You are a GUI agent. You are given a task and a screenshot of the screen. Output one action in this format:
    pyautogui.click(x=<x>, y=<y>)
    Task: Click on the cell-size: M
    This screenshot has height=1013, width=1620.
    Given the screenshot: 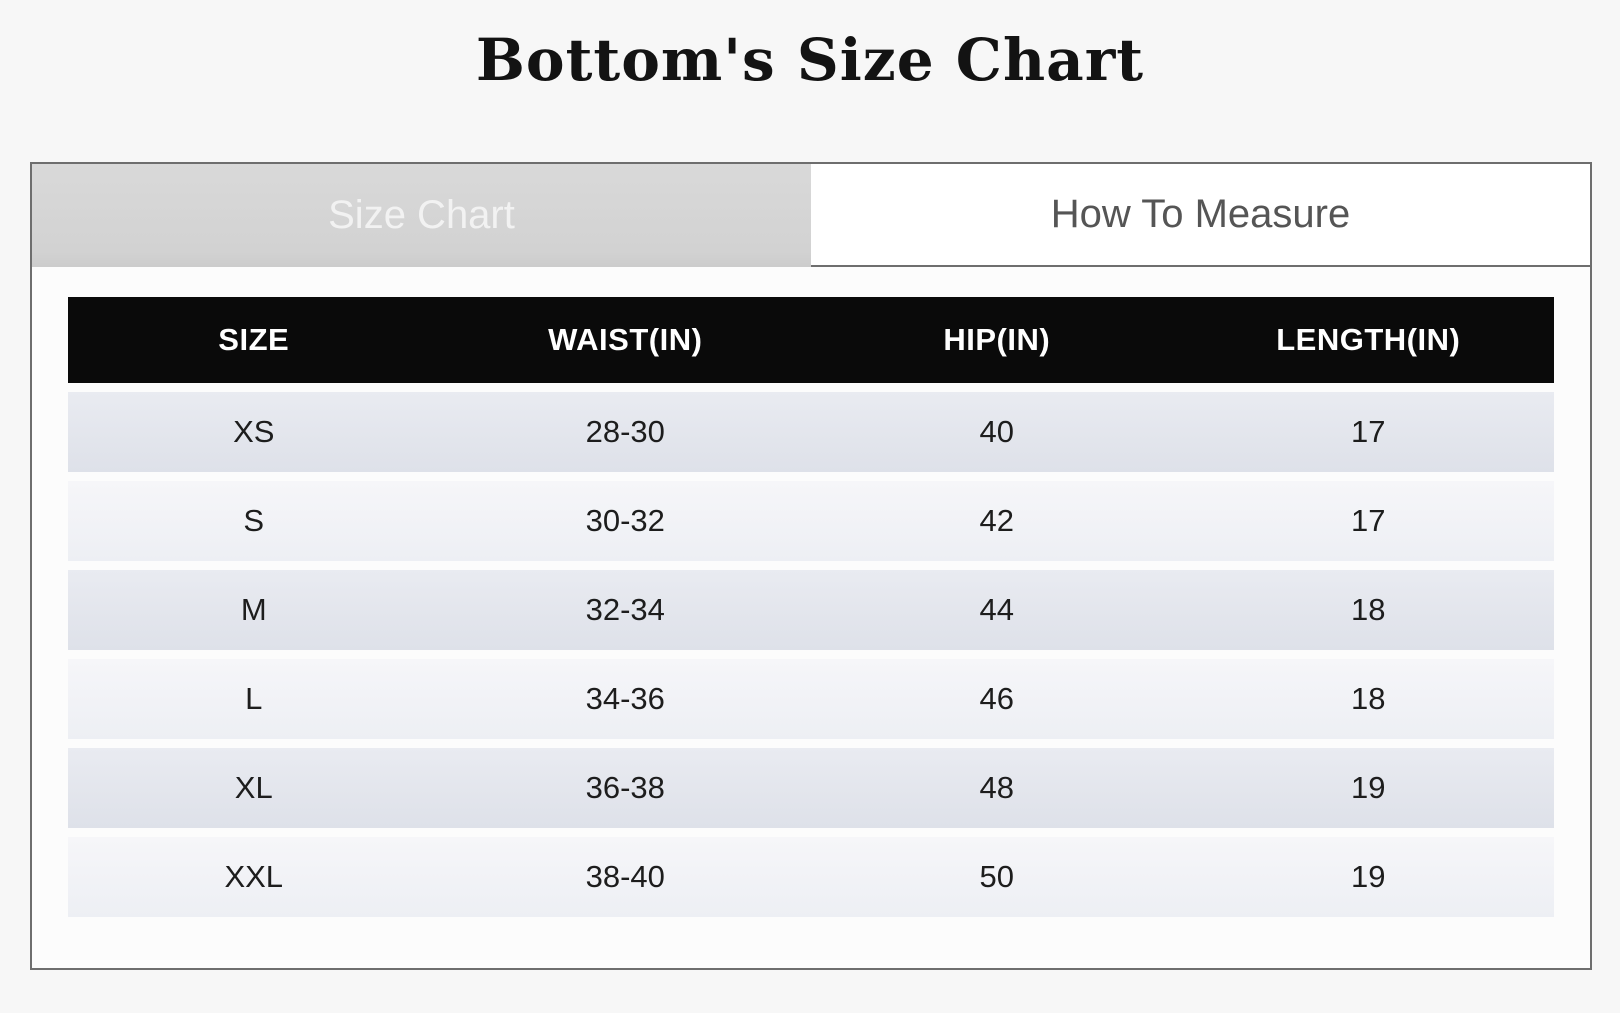 What is the action you would take?
    pyautogui.click(x=254, y=610)
    